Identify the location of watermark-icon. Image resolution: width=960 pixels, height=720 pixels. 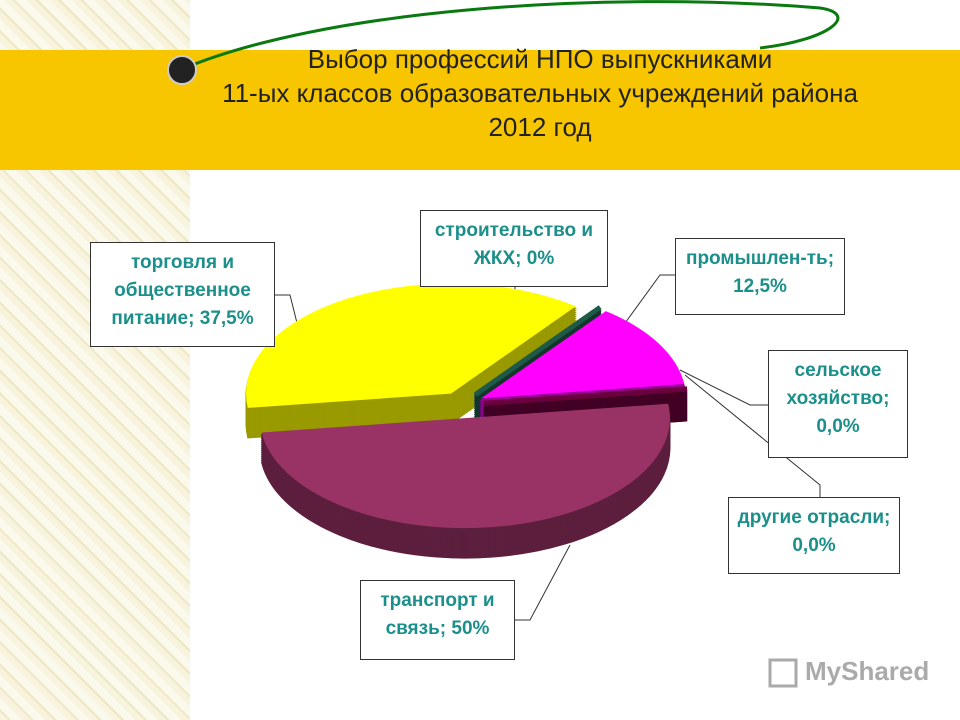
(783, 673).